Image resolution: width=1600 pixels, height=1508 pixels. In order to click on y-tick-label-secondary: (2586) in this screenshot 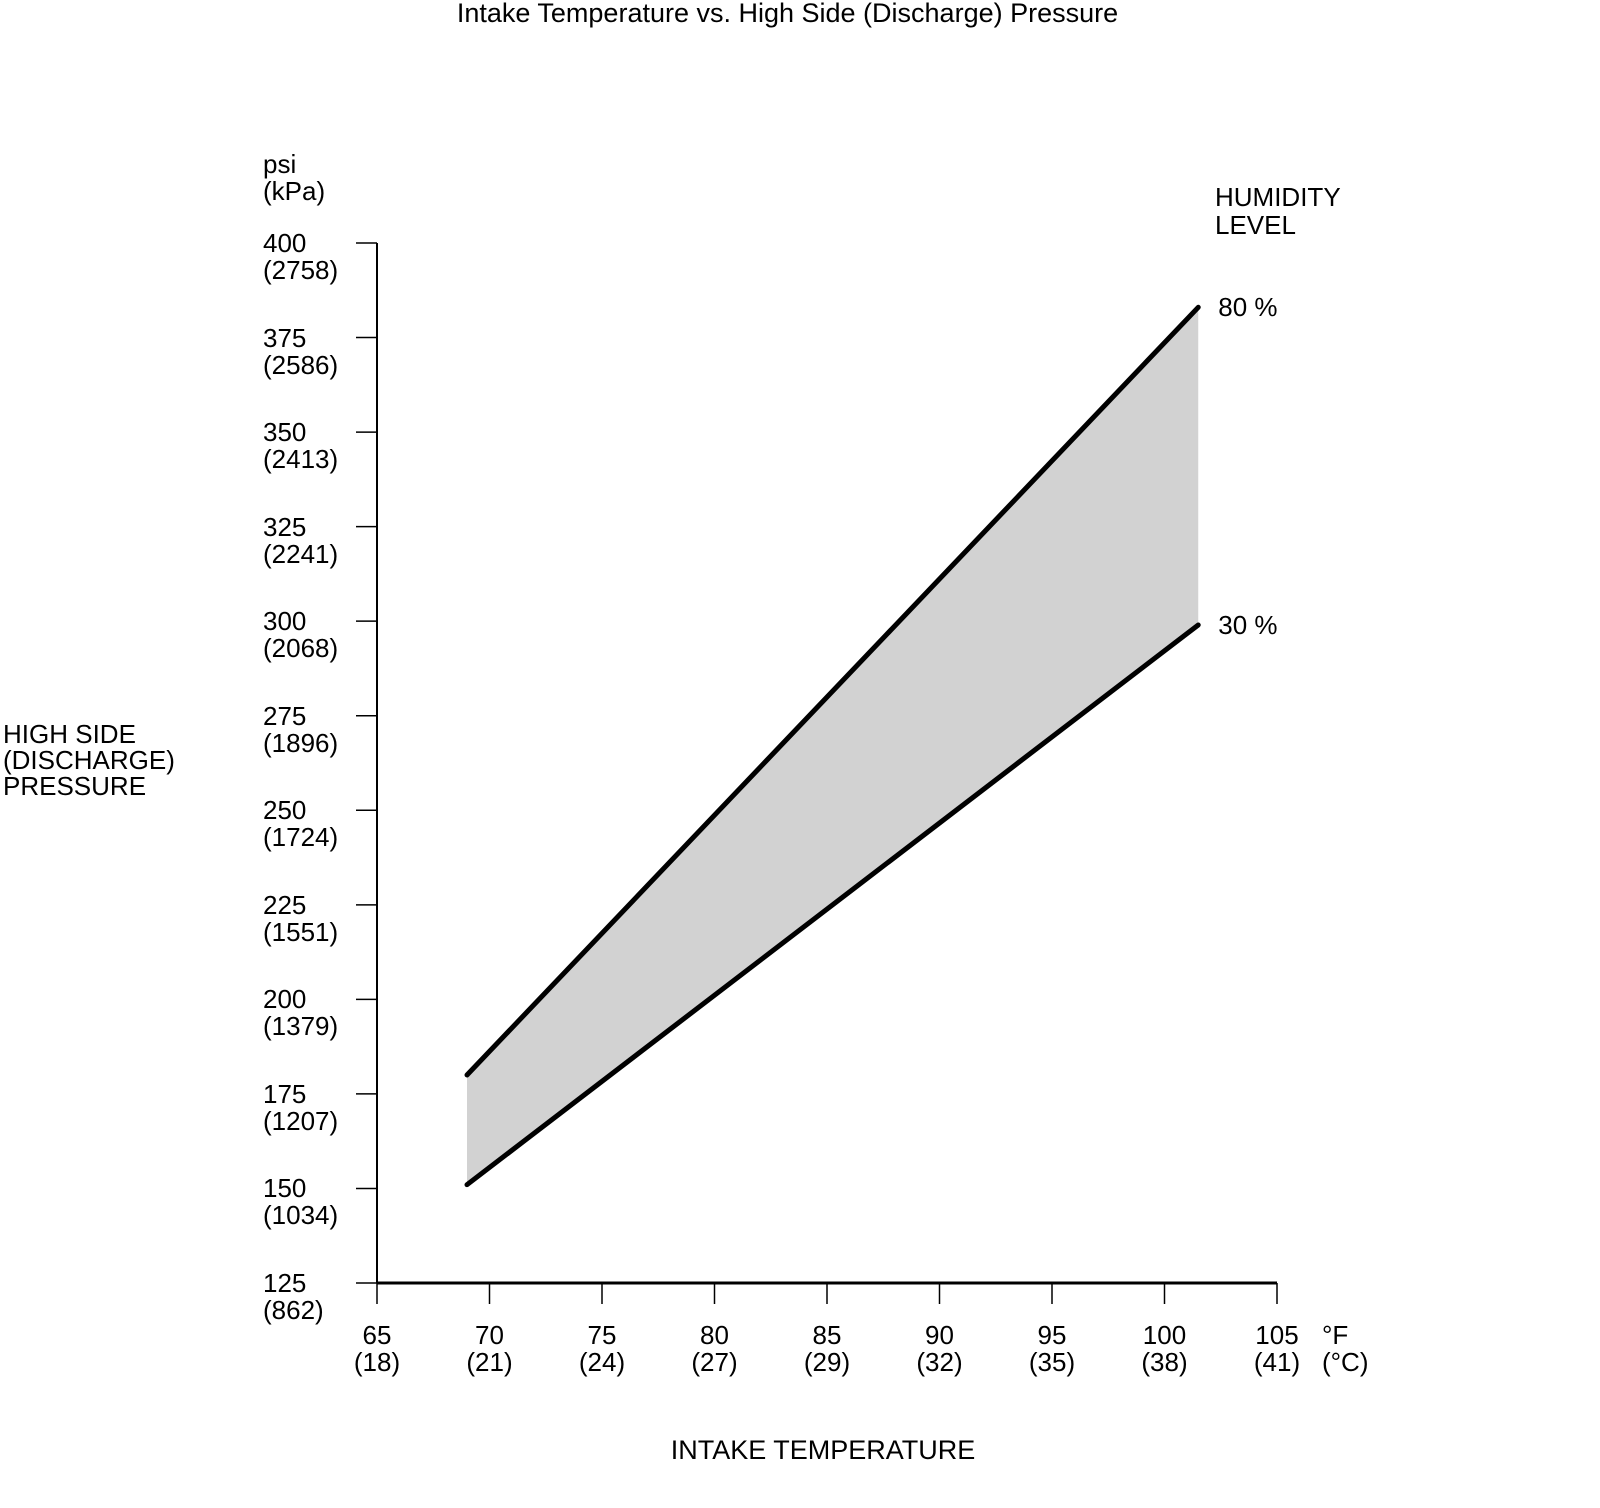, I will do `click(301, 364)`.